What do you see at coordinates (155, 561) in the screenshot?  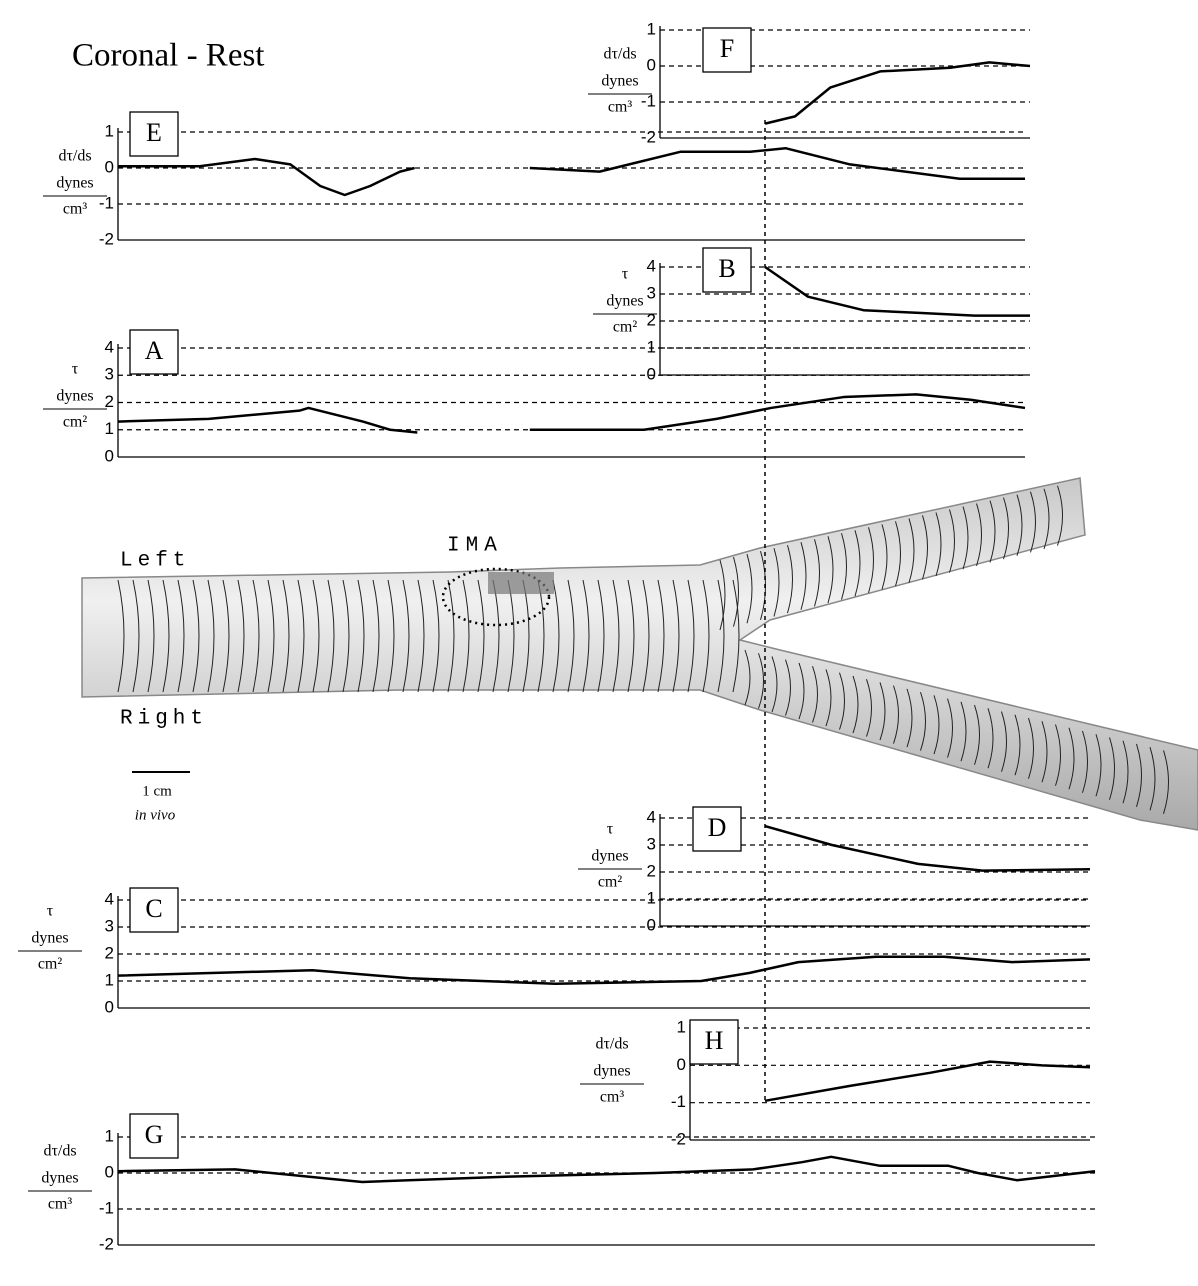 I see `left-label: Left` at bounding box center [155, 561].